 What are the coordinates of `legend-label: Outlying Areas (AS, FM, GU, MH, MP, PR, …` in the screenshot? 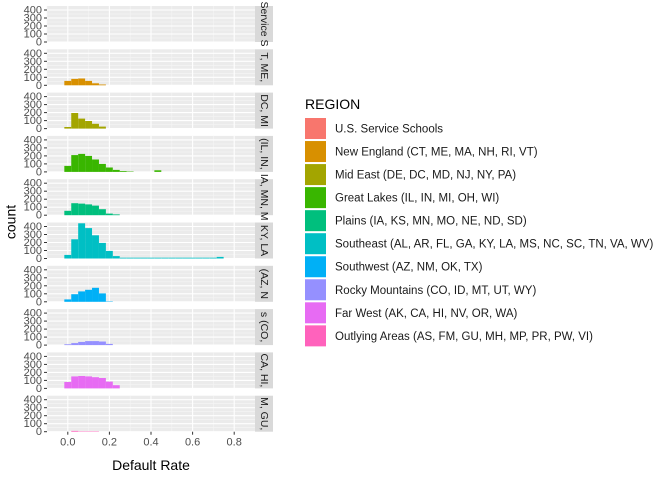 It's located at (464, 337).